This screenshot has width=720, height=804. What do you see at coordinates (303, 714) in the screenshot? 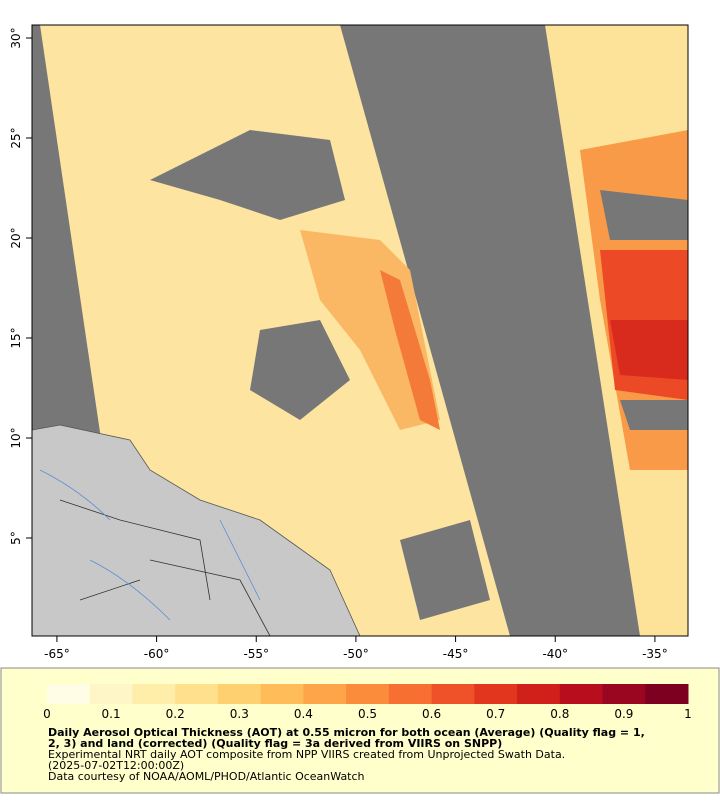
I see `colorbar-tick-label: 0.4` at bounding box center [303, 714].